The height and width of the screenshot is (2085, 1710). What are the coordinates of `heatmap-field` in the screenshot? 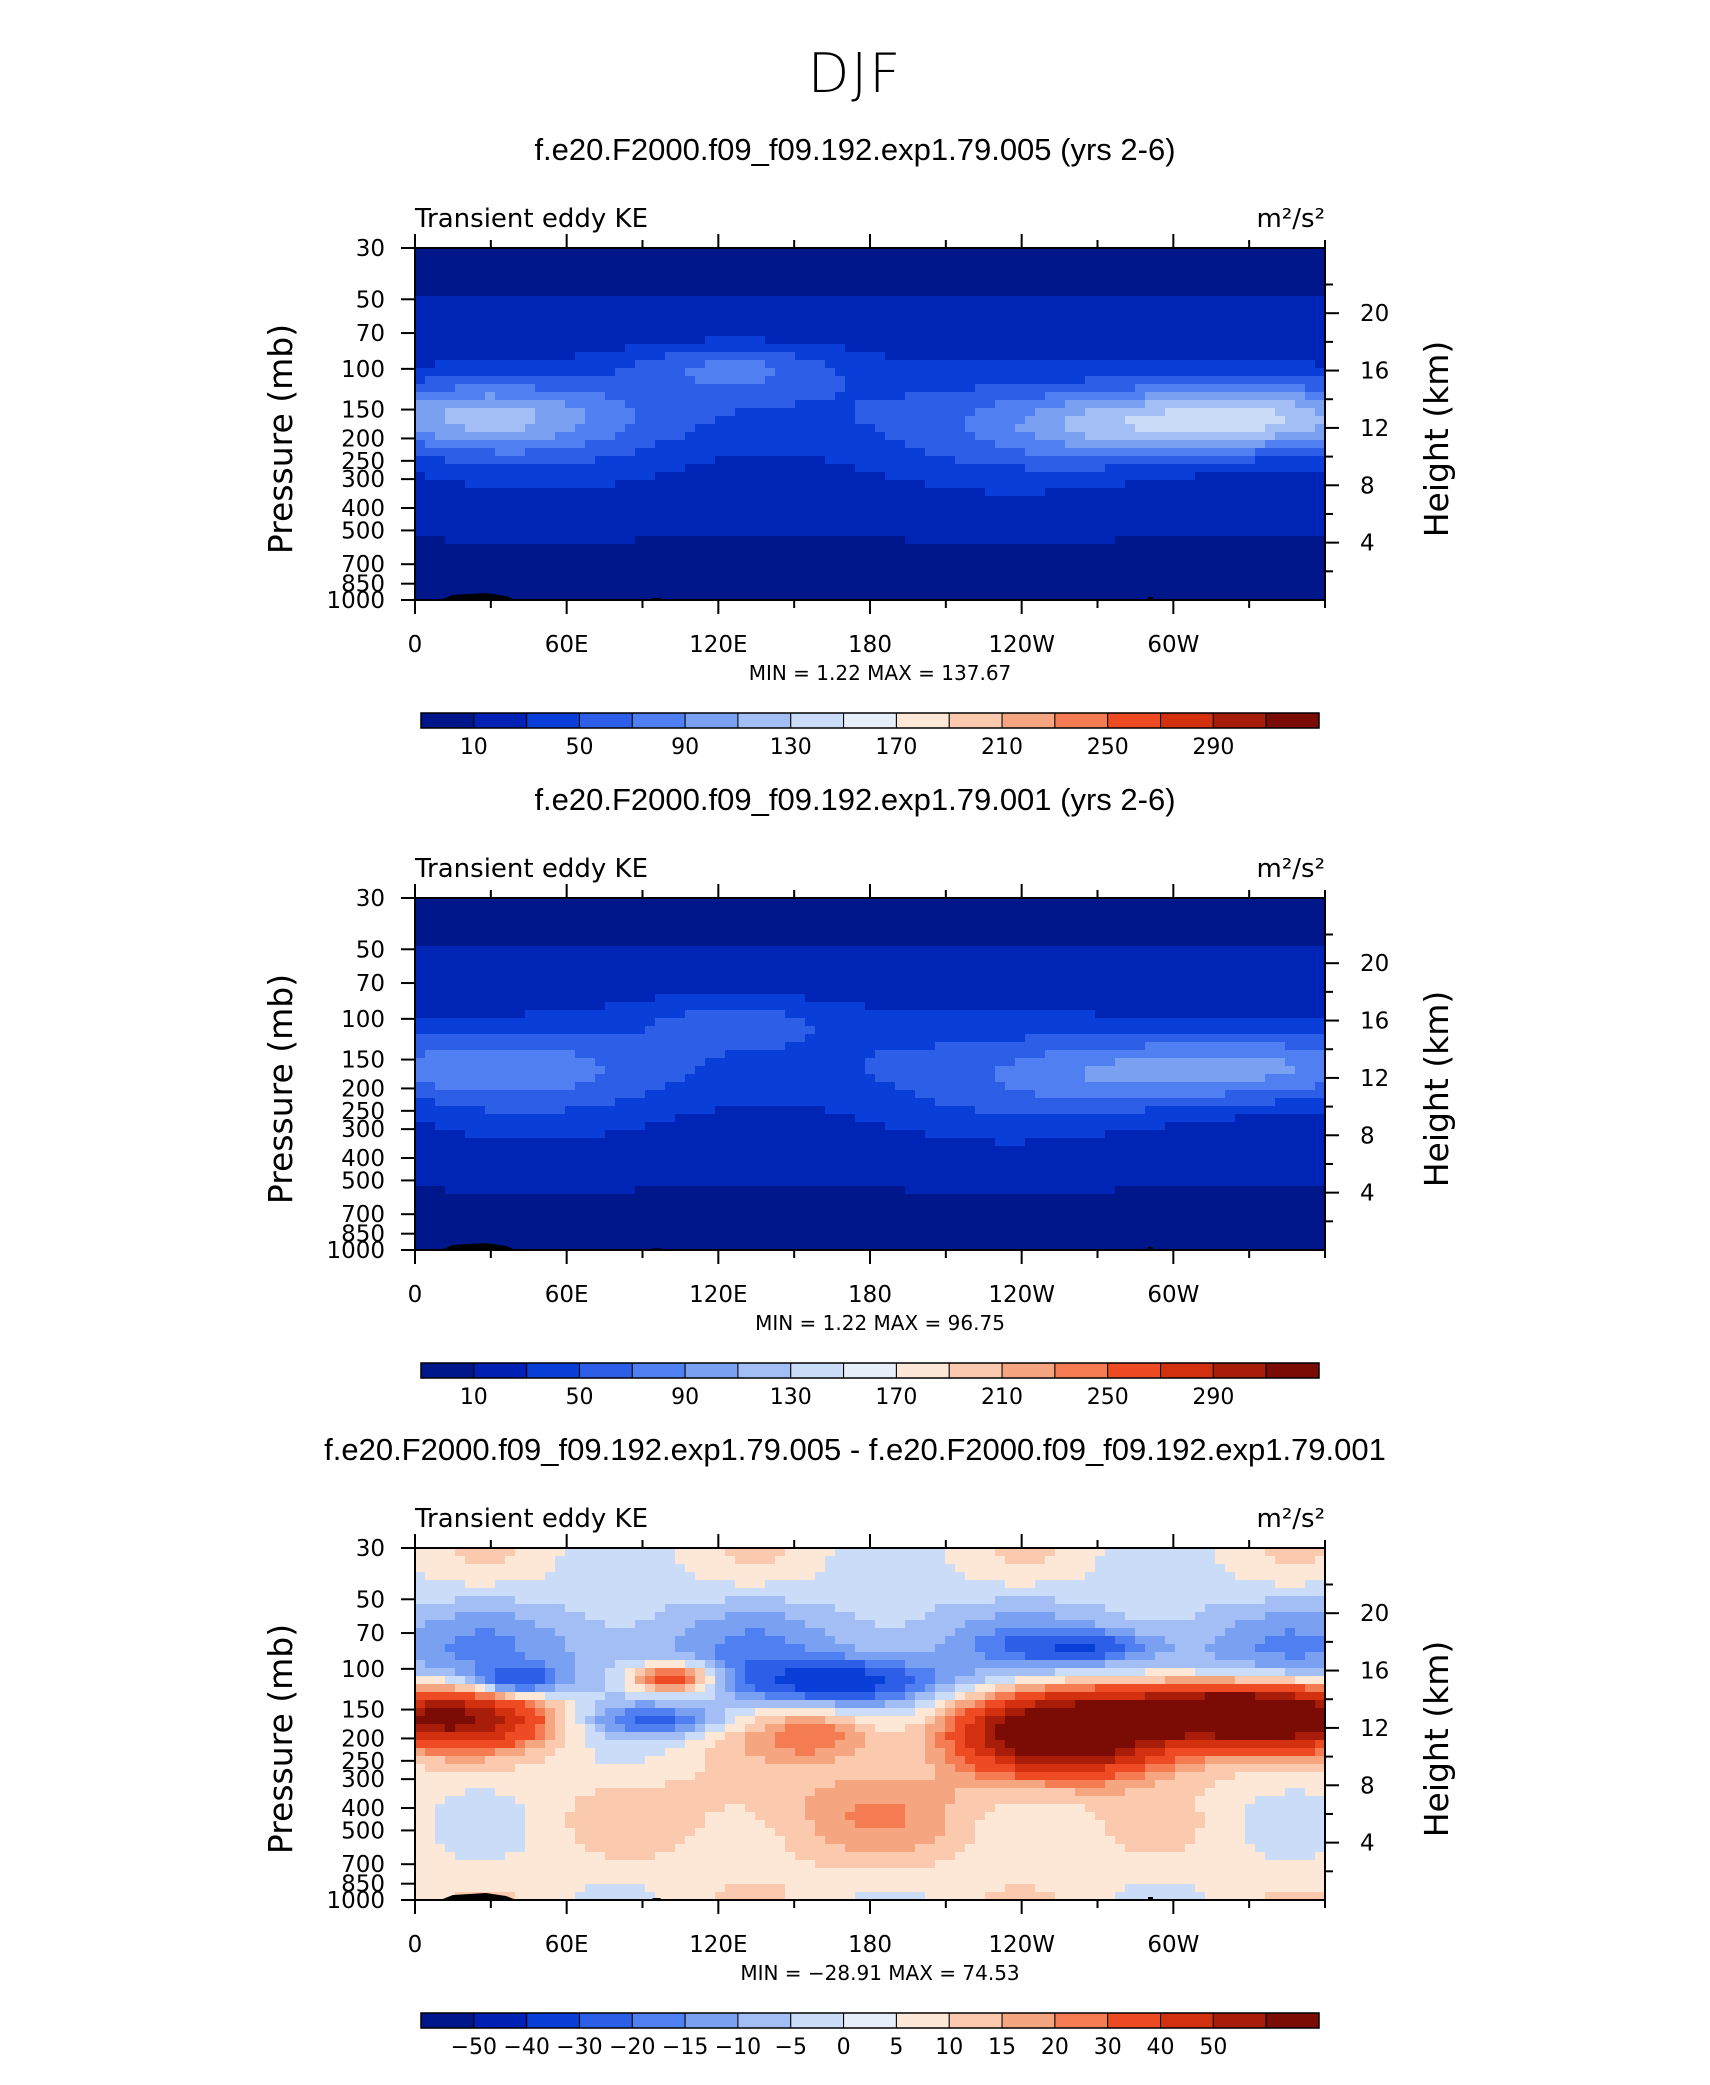 It's located at (870, 1074).